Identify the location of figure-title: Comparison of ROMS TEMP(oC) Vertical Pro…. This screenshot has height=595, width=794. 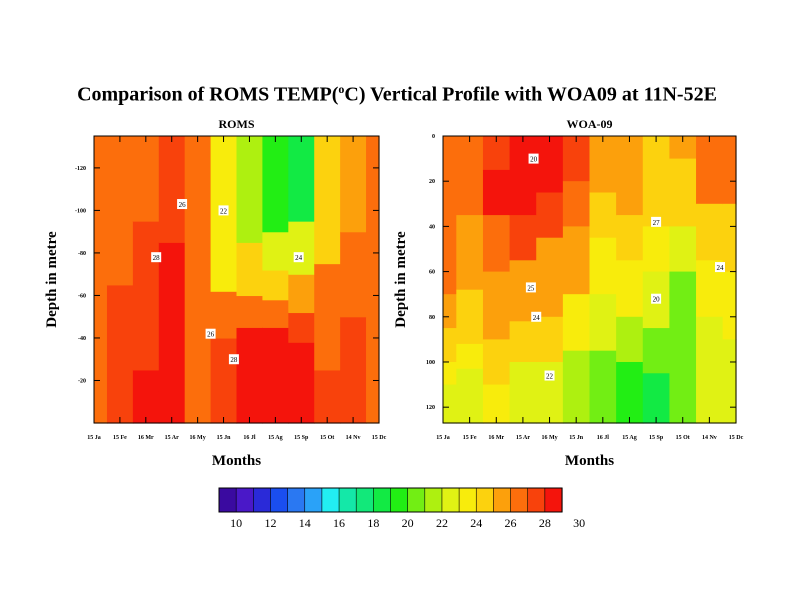
(397, 94).